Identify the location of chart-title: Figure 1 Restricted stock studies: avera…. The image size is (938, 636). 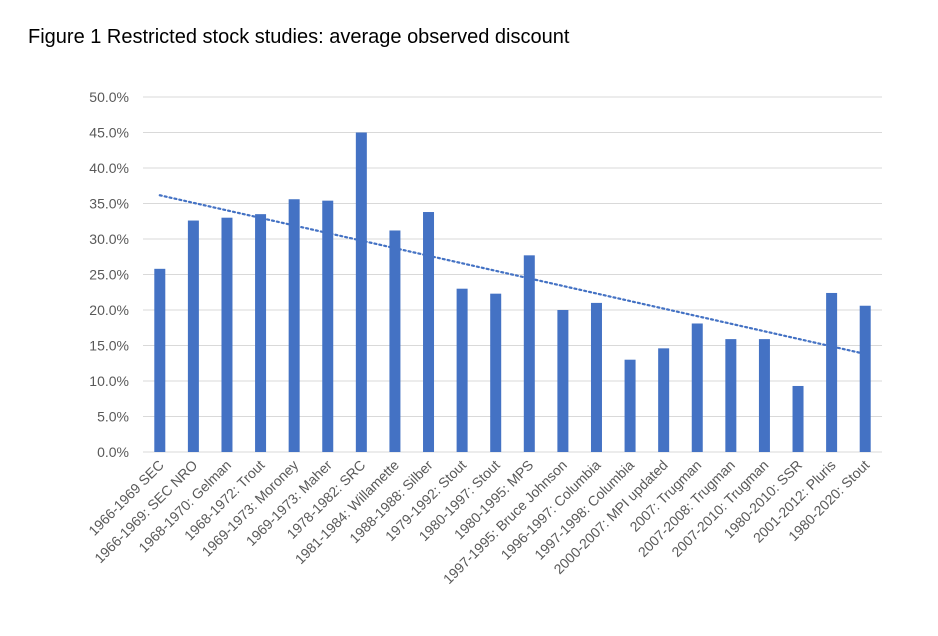
(299, 37).